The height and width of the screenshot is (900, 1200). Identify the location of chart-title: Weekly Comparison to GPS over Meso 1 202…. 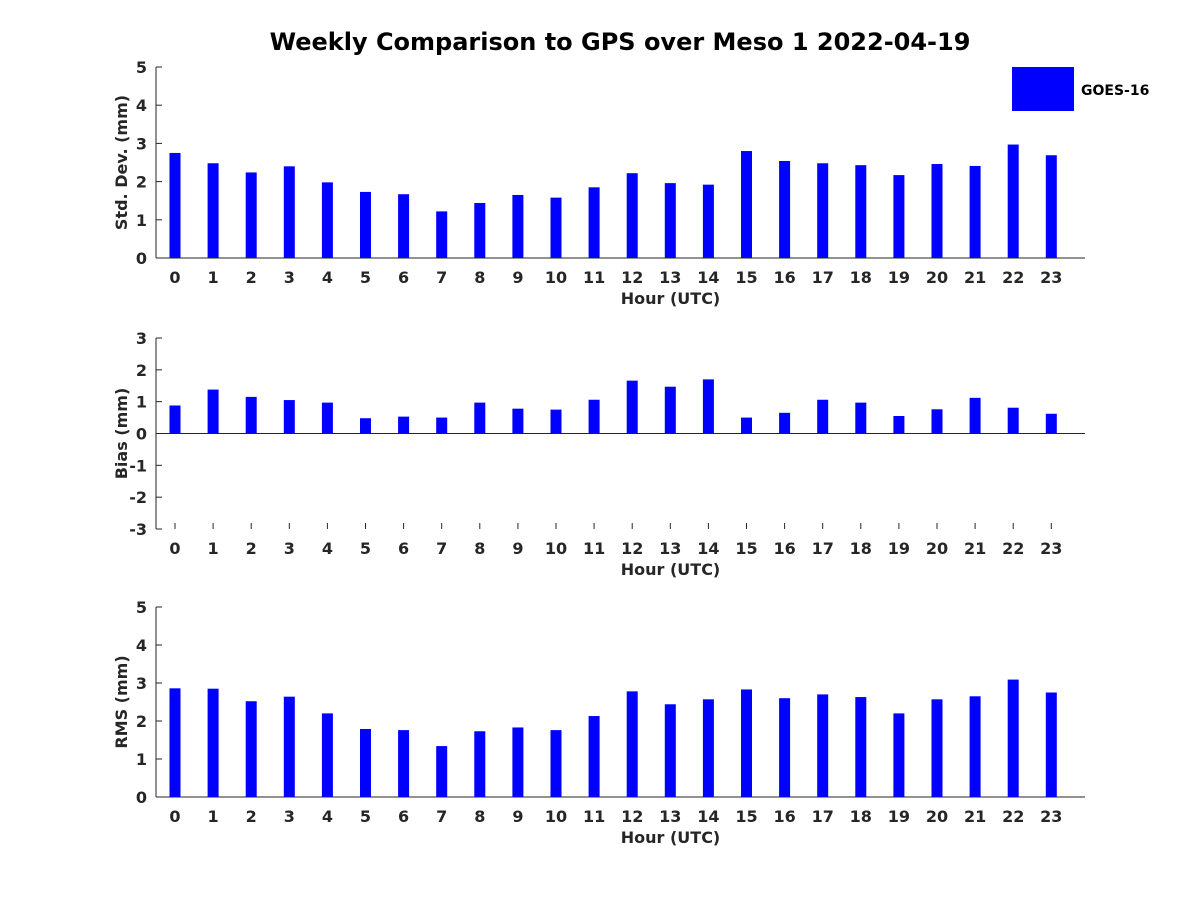
(620, 42).